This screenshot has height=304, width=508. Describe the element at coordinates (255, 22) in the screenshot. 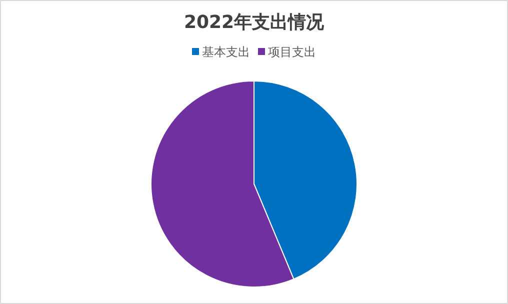

I see `chart-title: 2022年支出情况` at that location.